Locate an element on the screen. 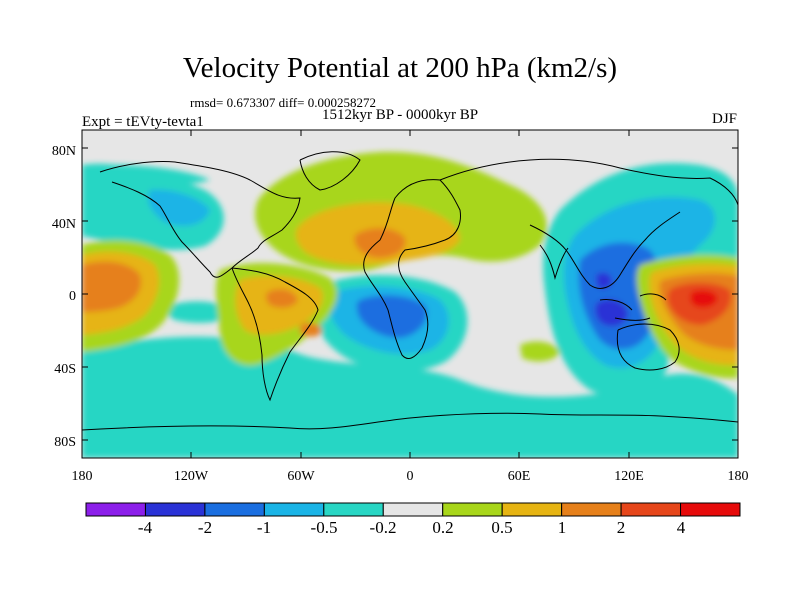 The width and height of the screenshot is (800, 600). coast-south-america is located at coordinates (275, 334).